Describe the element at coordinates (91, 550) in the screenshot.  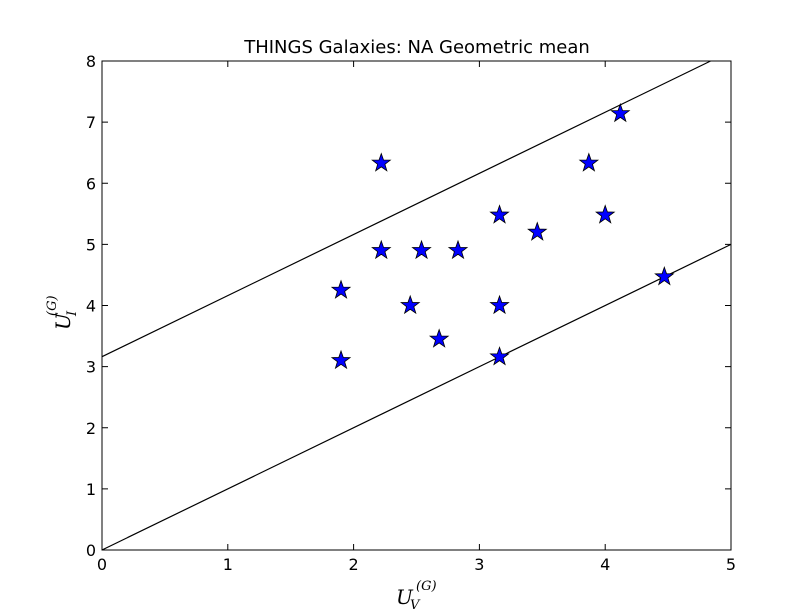
I see `y-tick-label: 0` at that location.